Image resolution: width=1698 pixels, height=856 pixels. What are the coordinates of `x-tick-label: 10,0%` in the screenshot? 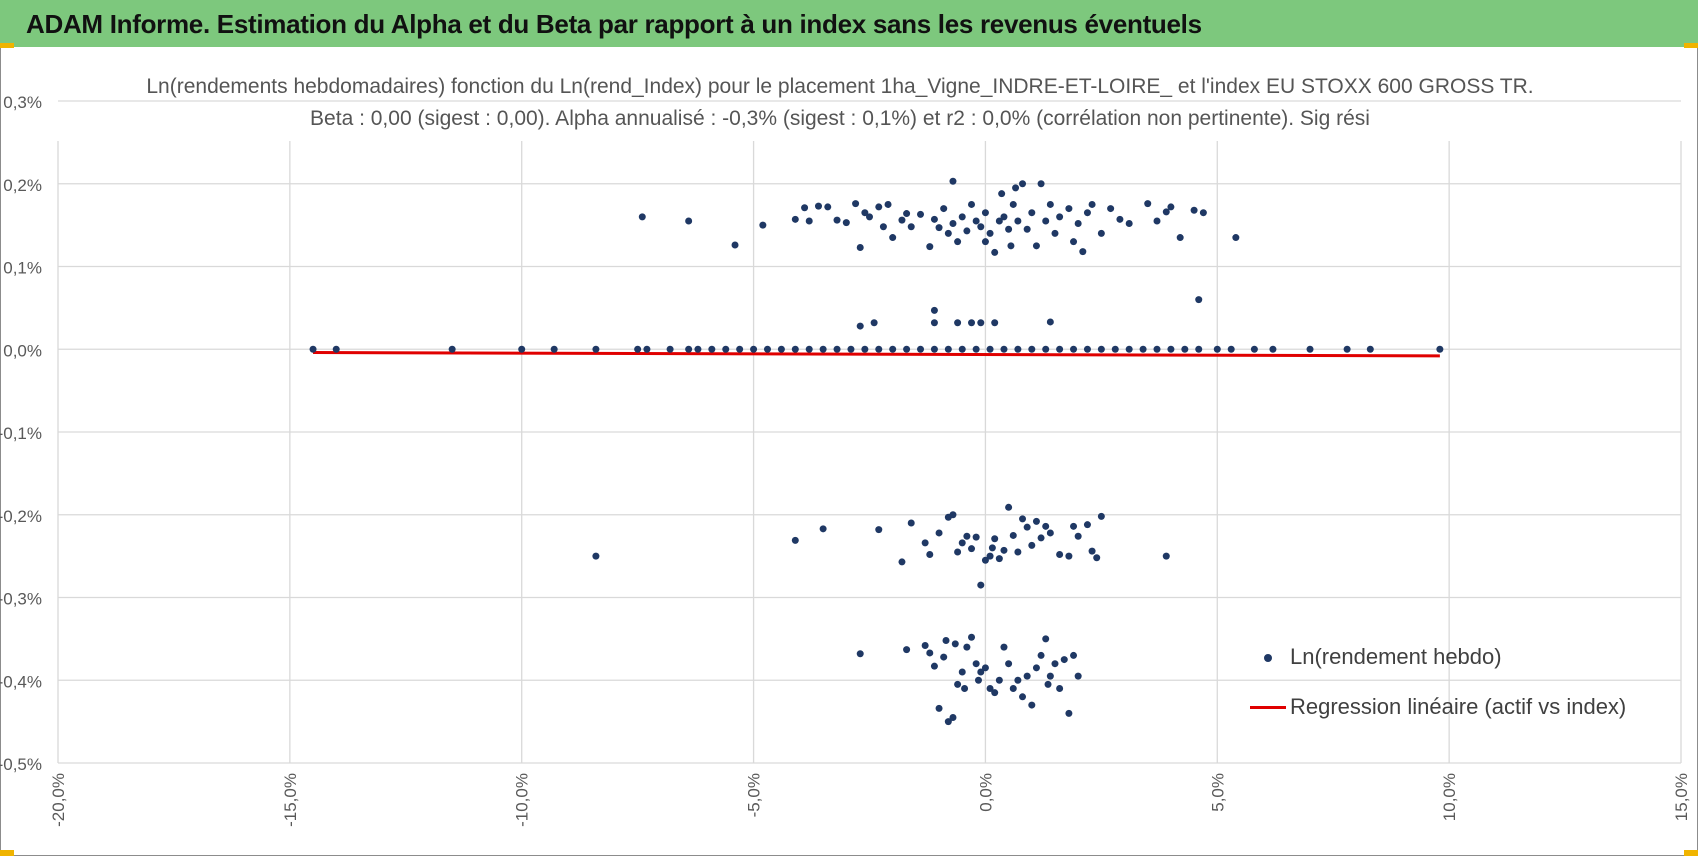 It's located at (1449, 797).